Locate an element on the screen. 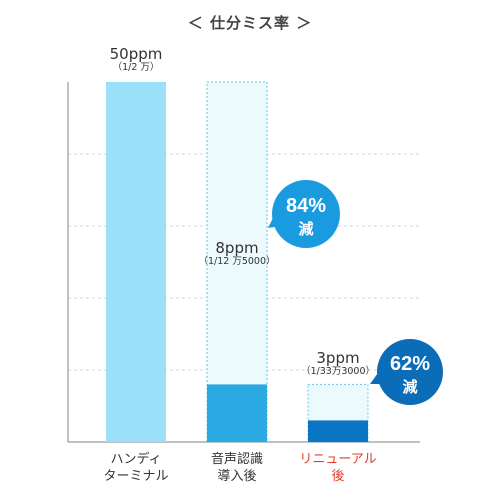  category-label-line: リニューアル後 is located at coordinates (338, 468).